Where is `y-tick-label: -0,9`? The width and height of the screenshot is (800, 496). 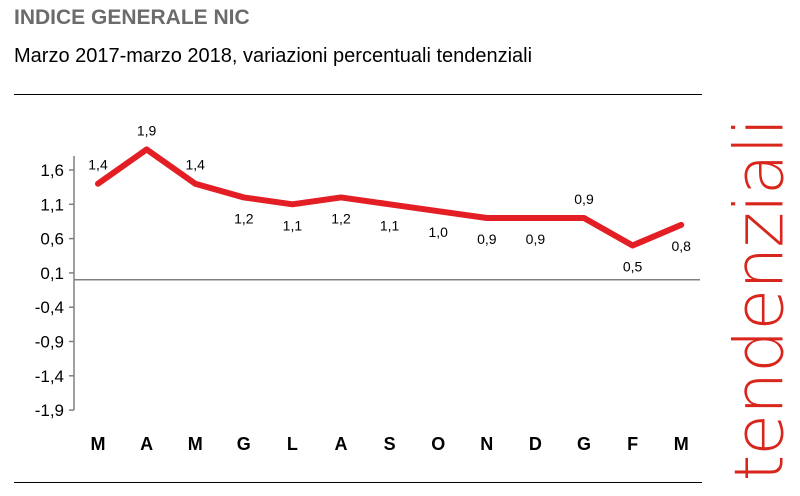 y-tick-label: -0,9 is located at coordinates (49, 342).